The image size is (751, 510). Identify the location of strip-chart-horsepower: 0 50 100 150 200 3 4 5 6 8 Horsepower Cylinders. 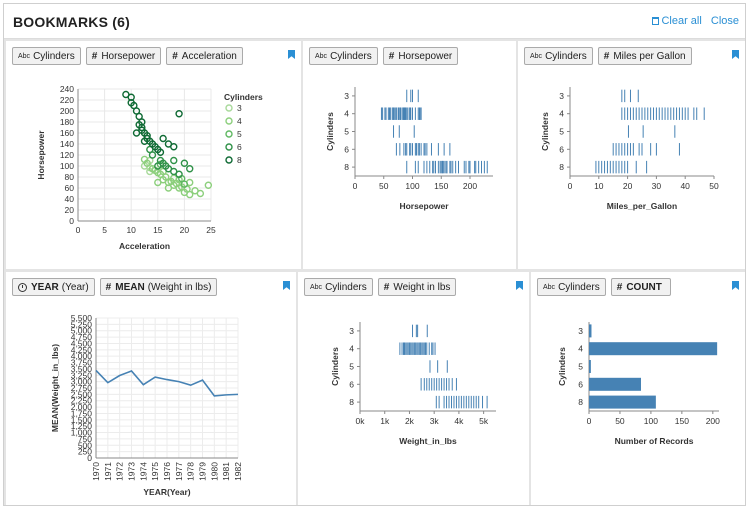
(409, 149).